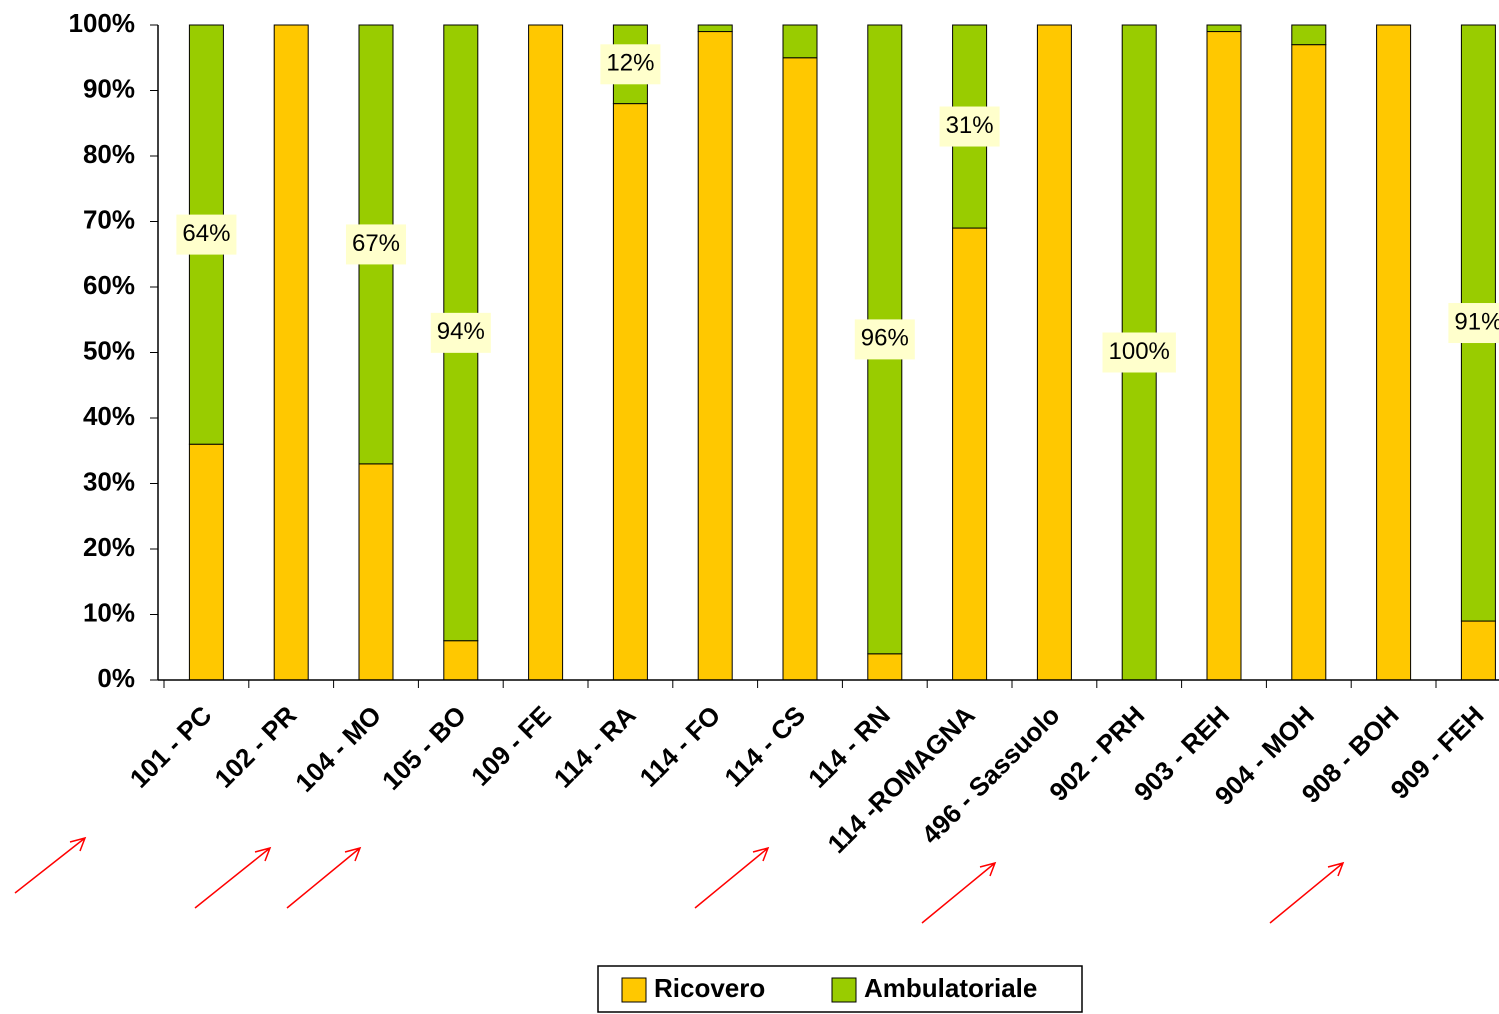 Image resolution: width=1499 pixels, height=1014 pixels. I want to click on data-label: 31%, so click(969, 126).